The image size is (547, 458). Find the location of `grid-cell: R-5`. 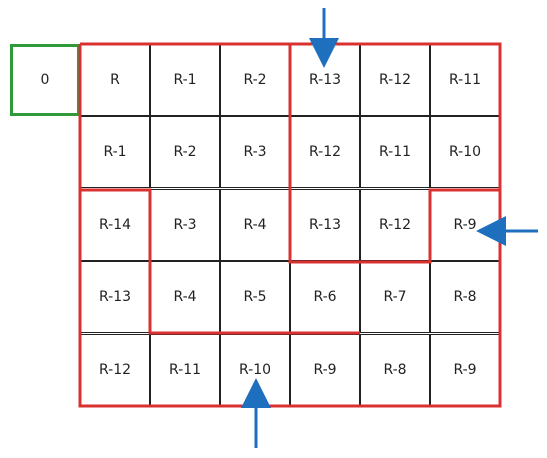

grid-cell: R-5 is located at coordinates (255, 297).